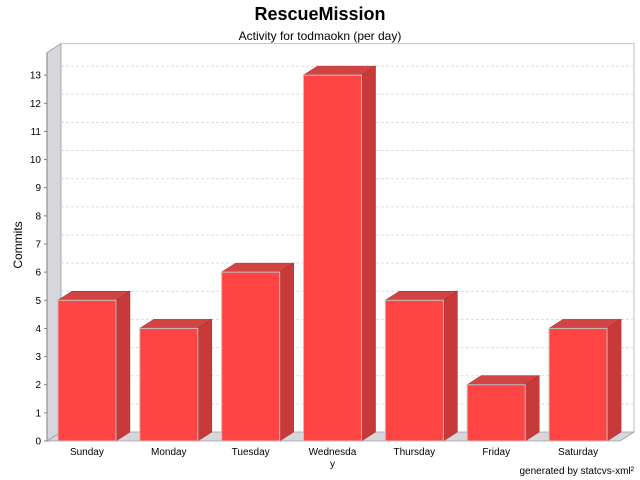  I want to click on x-tick-label: Tuesday, so click(251, 452).